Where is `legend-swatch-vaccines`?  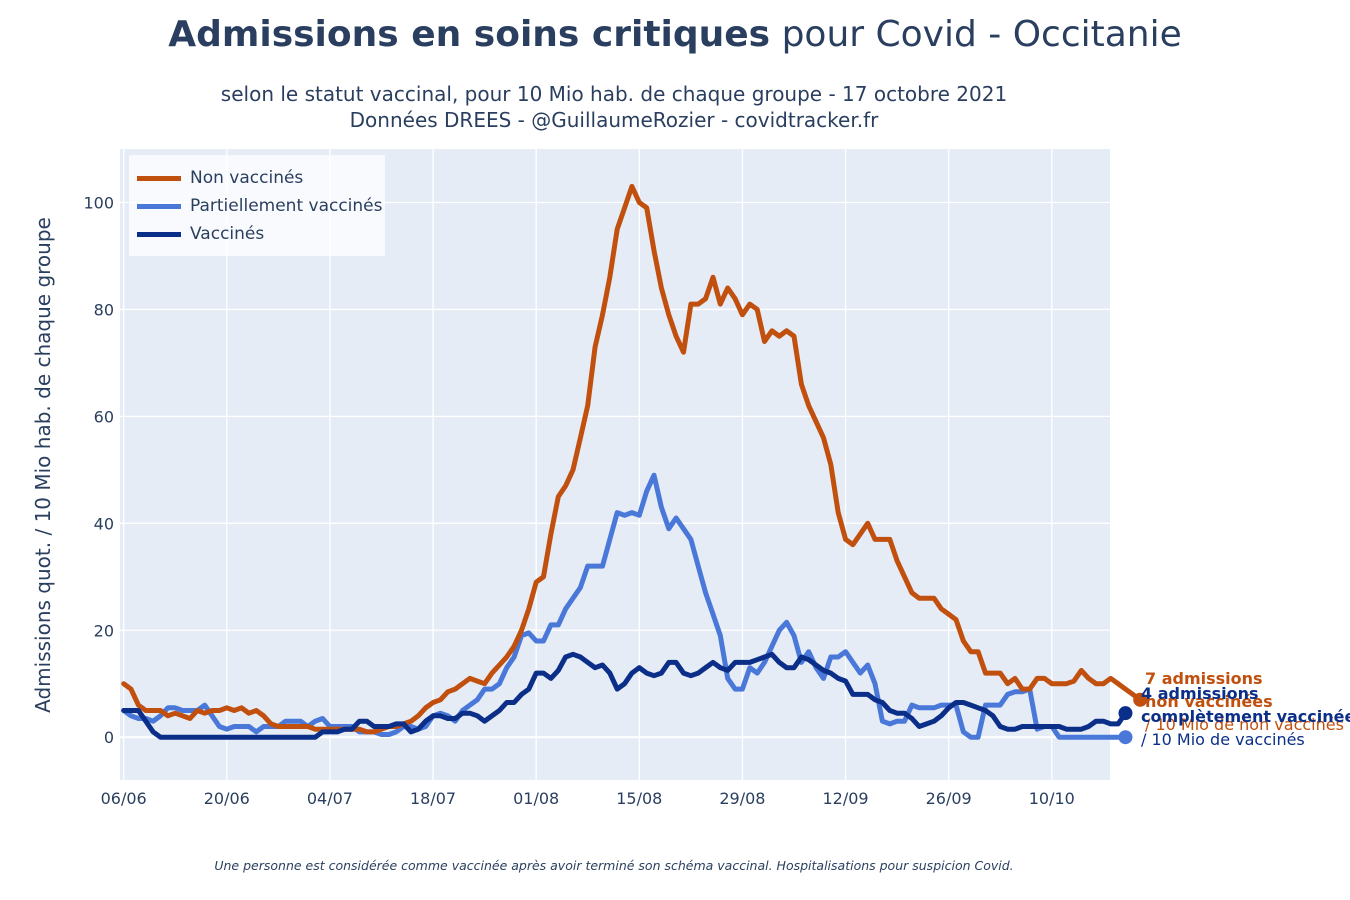
legend-swatch-vaccines is located at coordinates (159, 234).